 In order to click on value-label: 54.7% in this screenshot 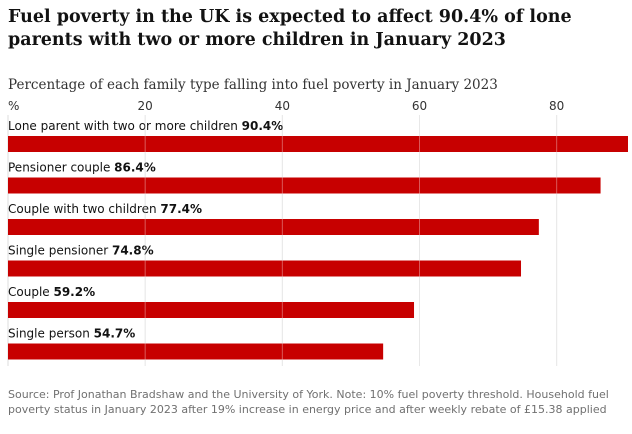, I will do `click(115, 334)`.